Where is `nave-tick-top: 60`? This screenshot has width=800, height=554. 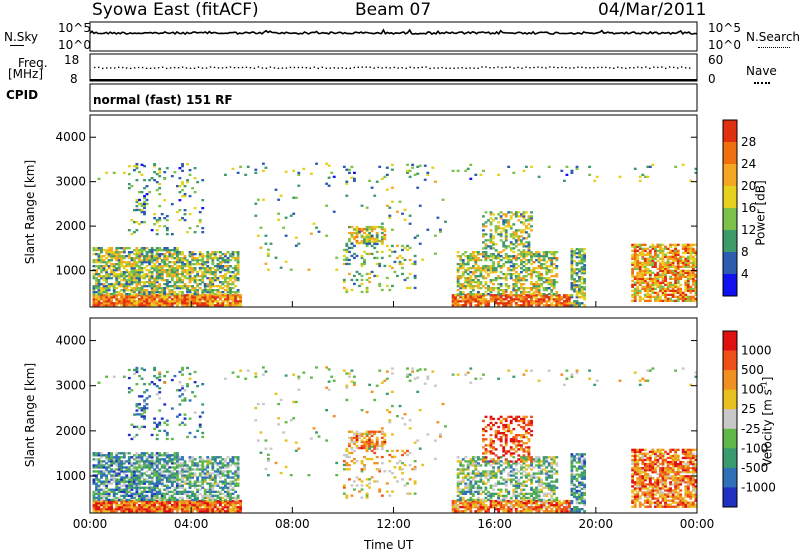
nave-tick-top: 60 is located at coordinates (716, 60).